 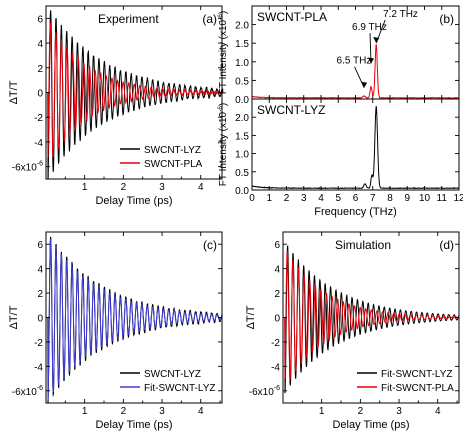 What do you see at coordinates (355, 71) in the screenshot?
I see `panel-b-top-series-0-line` at bounding box center [355, 71].